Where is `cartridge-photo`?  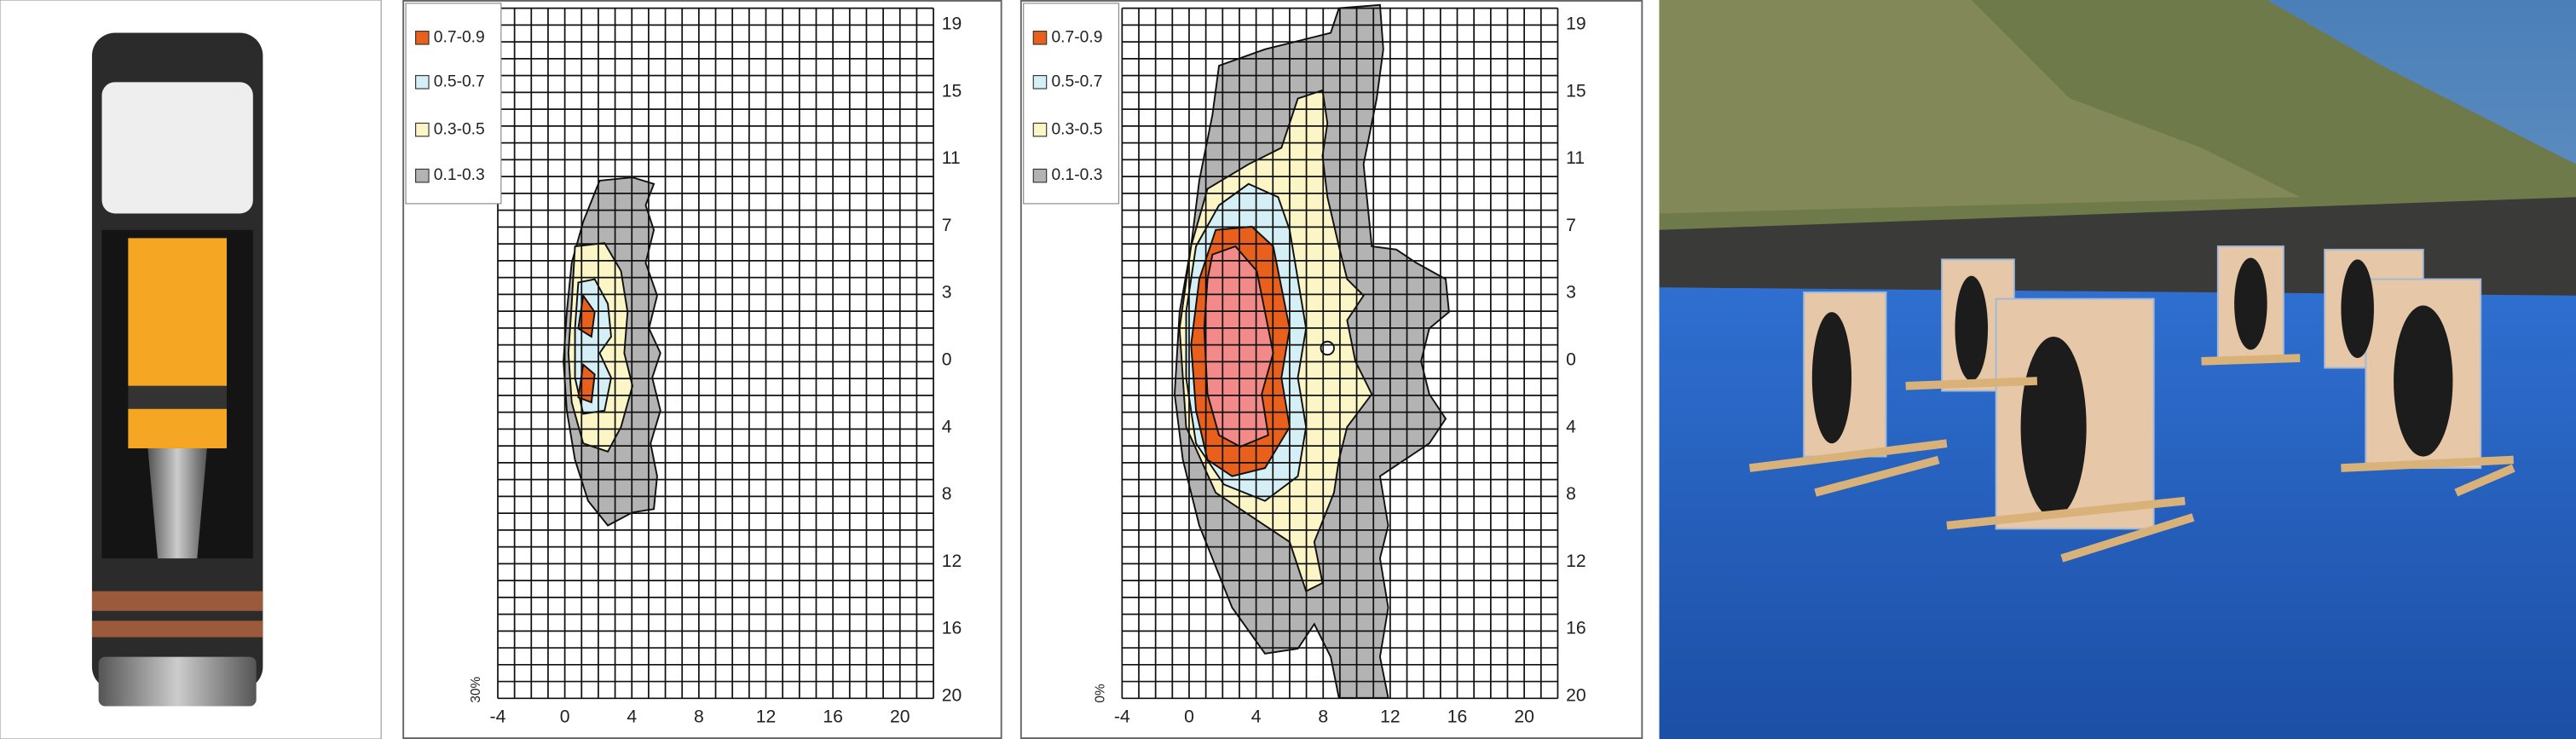 cartridge-photo is located at coordinates (191, 369).